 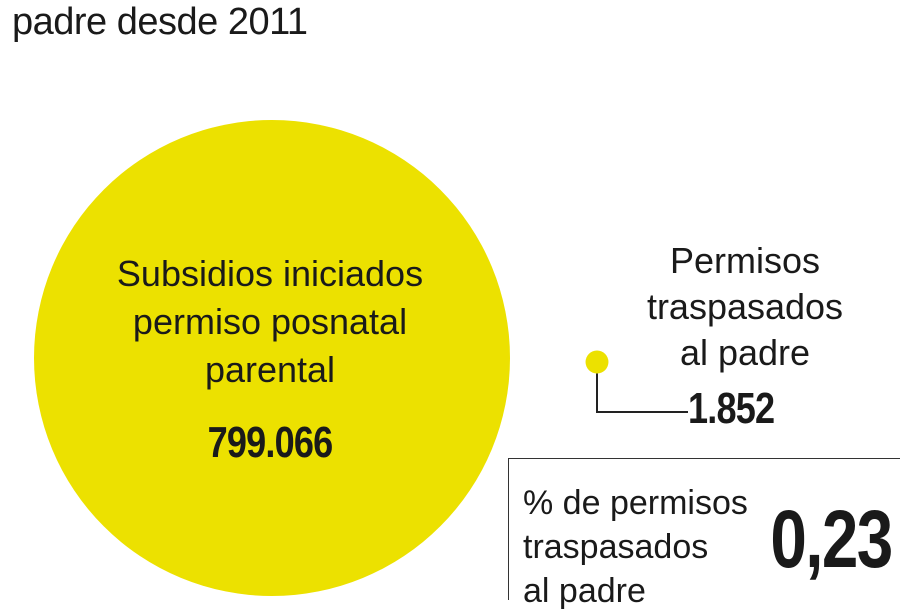 What do you see at coordinates (635, 503) in the screenshot?
I see `label-line: % de permisos` at bounding box center [635, 503].